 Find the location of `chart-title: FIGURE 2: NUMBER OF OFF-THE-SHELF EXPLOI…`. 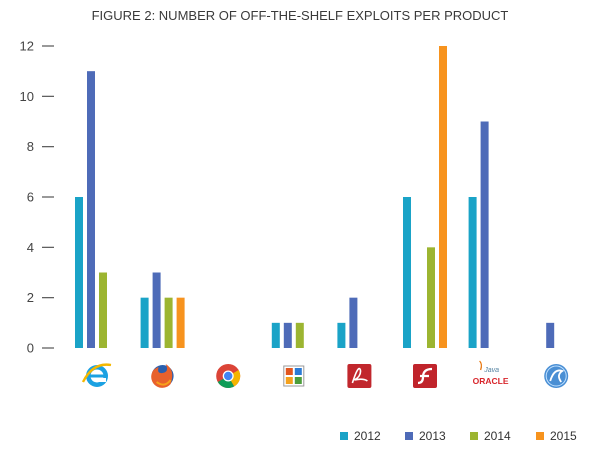

chart-title: FIGURE 2: NUMBER OF OFF-THE-SHELF EXPLOI… is located at coordinates (300, 15).